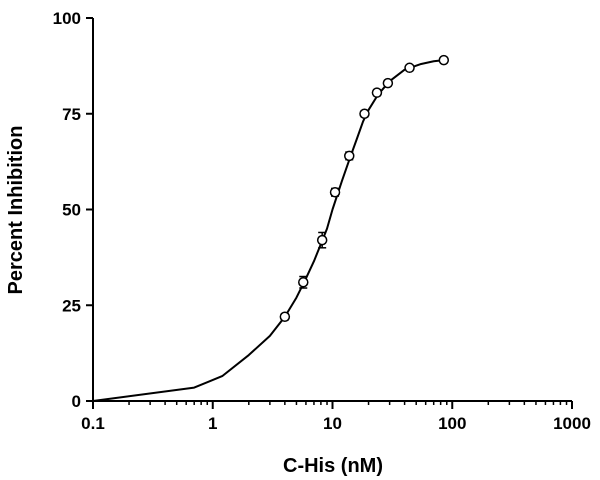 The height and width of the screenshot is (480, 600). Describe the element at coordinates (212, 423) in the screenshot. I see `x-tick-label: 1` at that location.